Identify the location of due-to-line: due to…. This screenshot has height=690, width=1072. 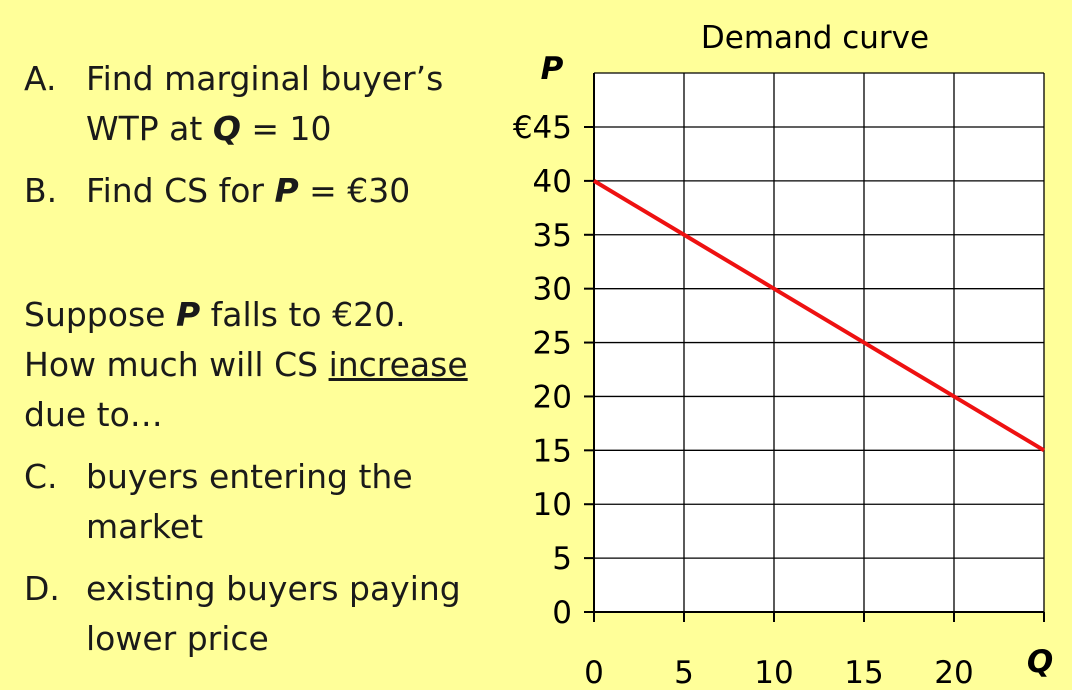
(93, 414).